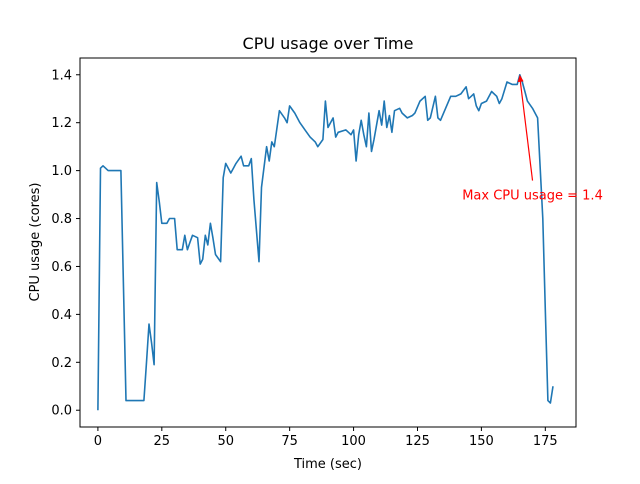 Image resolution: width=640 pixels, height=484 pixels. What do you see at coordinates (328, 43) in the screenshot?
I see `chart-title: CPU usage over Time` at bounding box center [328, 43].